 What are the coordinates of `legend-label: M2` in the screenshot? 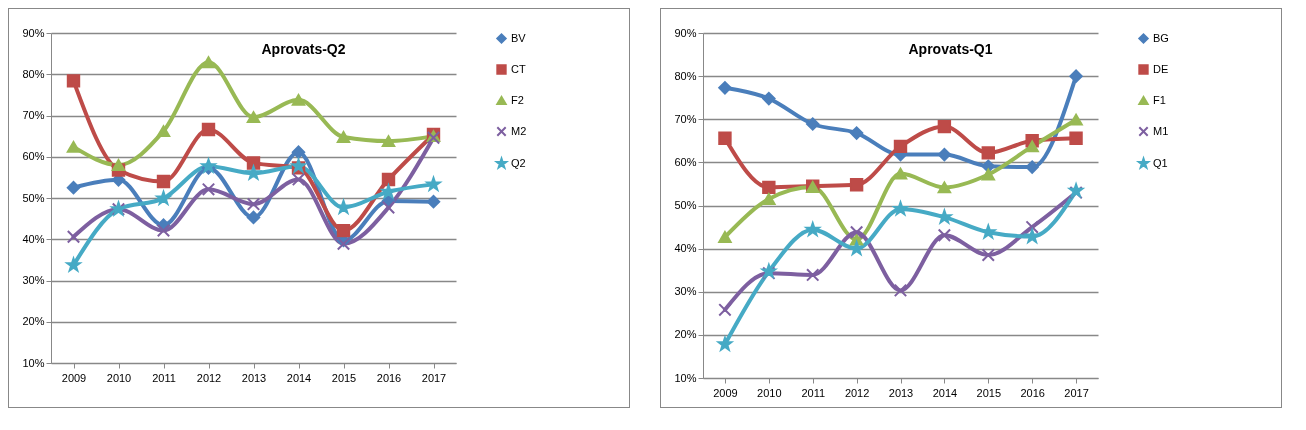 It's located at (519, 130).